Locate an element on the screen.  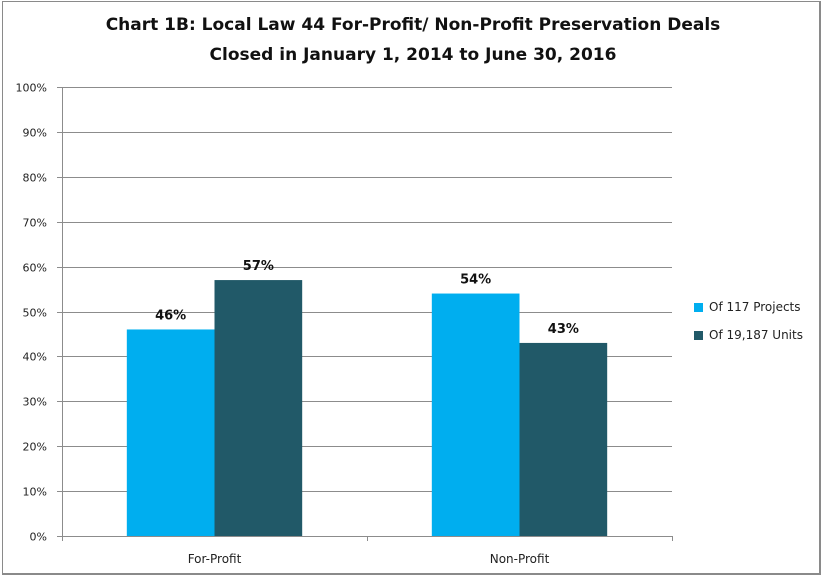
legend-item-projects: Of 117 Projects is located at coordinates (748, 307).